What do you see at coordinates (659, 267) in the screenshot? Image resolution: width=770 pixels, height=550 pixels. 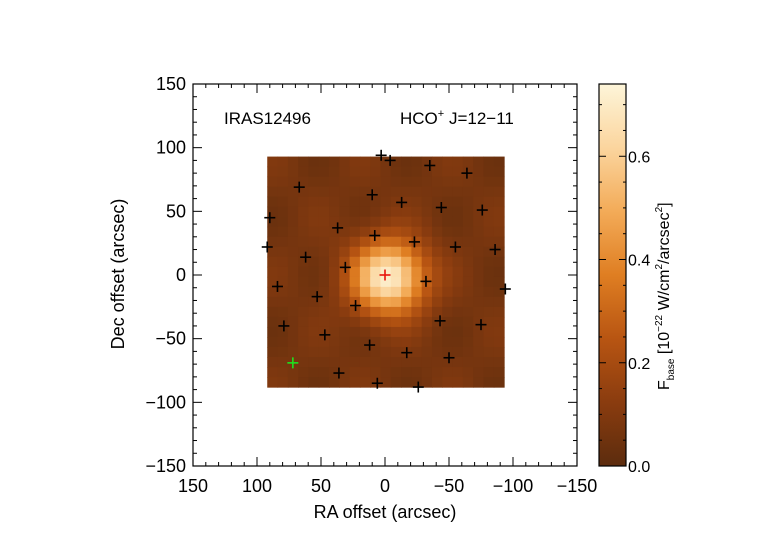 I see `cbar-label-exp2: 2` at bounding box center [659, 267].